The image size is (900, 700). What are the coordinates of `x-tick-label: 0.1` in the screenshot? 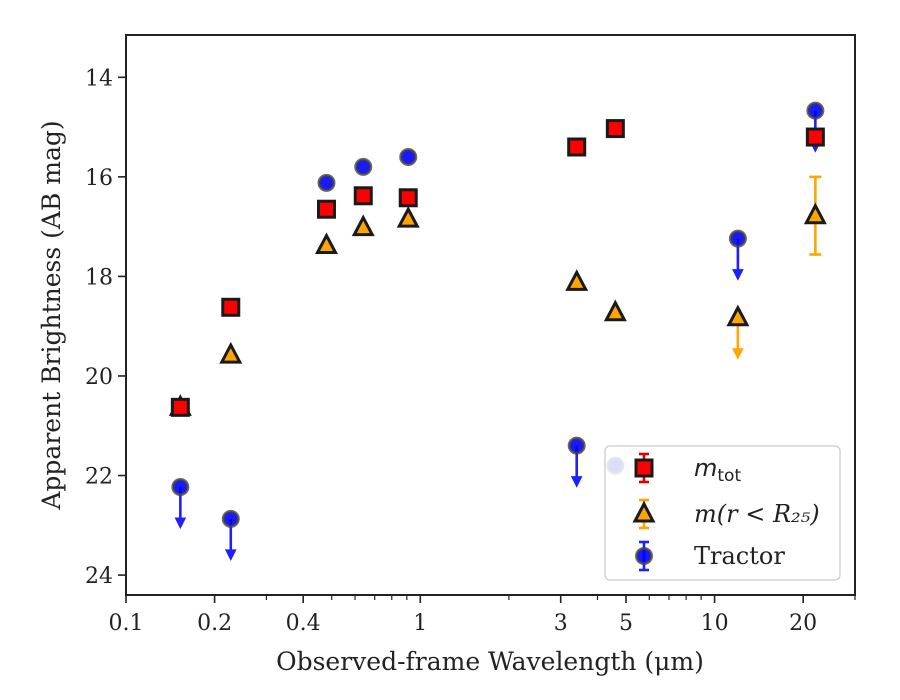 It's located at (126, 623).